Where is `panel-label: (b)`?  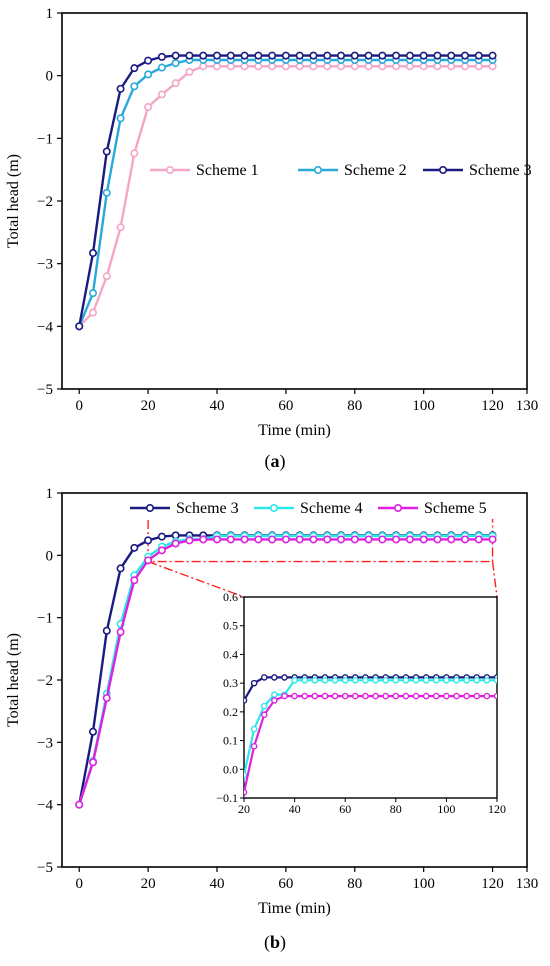 panel-label: (b) is located at coordinates (275, 942).